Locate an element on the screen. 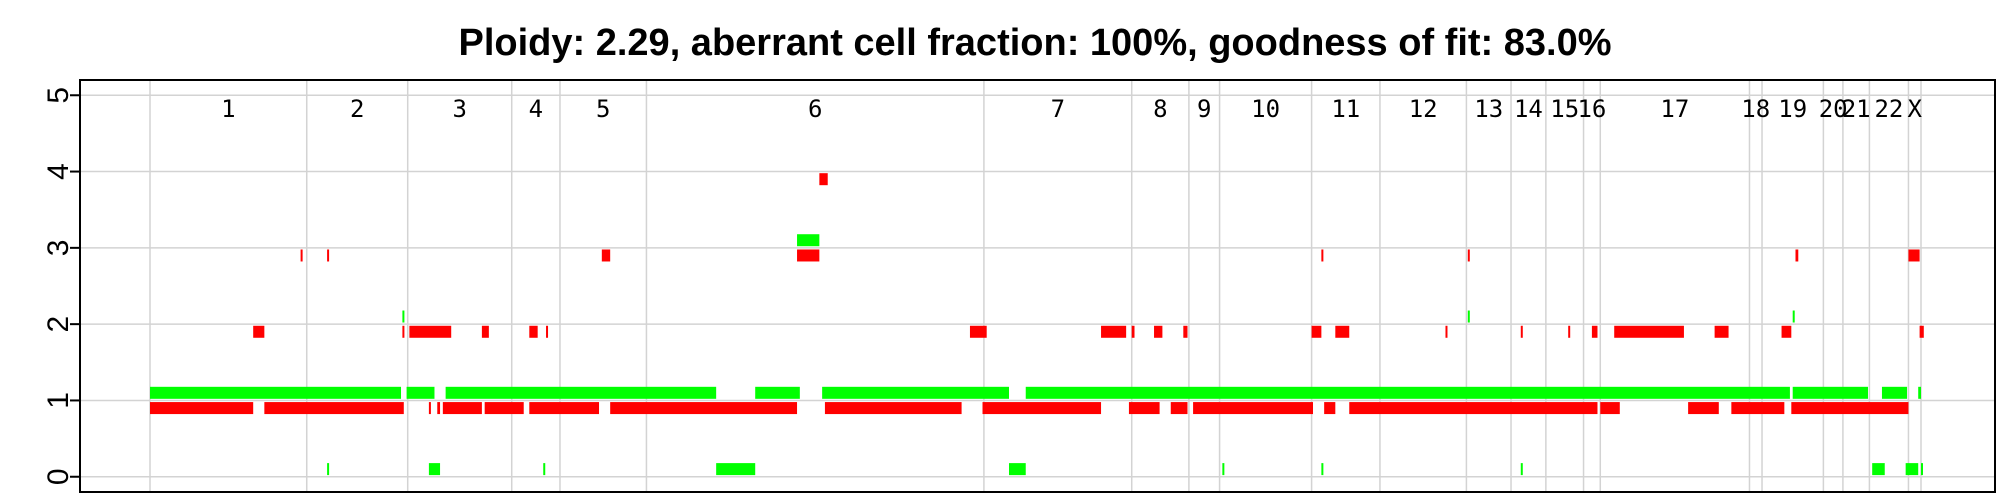  chromosome-label-11: 11 is located at coordinates (1345, 109).